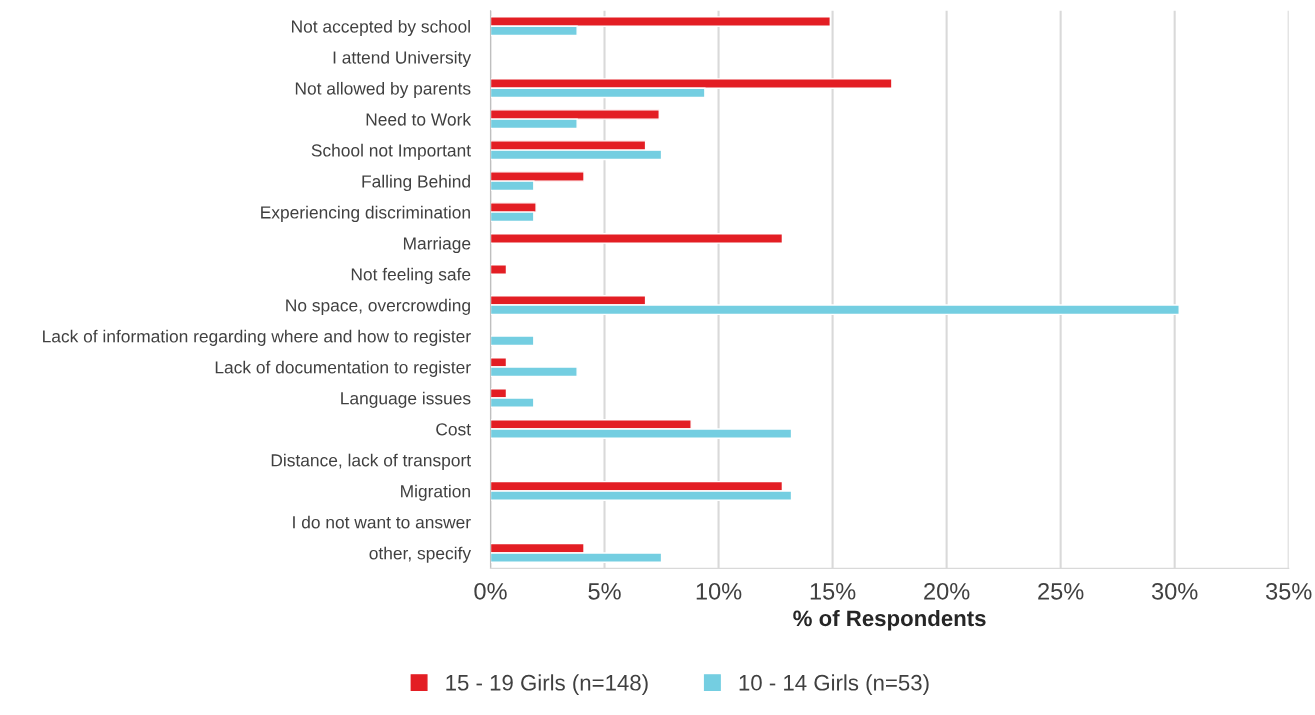  I want to click on y-tick-label: Experiencing discrimination, so click(365, 214).